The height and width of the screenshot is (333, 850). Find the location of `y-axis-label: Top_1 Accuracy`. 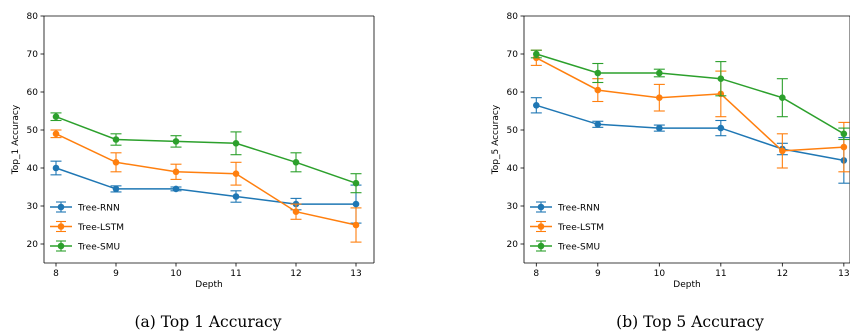

y-axis-label: Top_1 Accuracy is located at coordinates (16, 139).